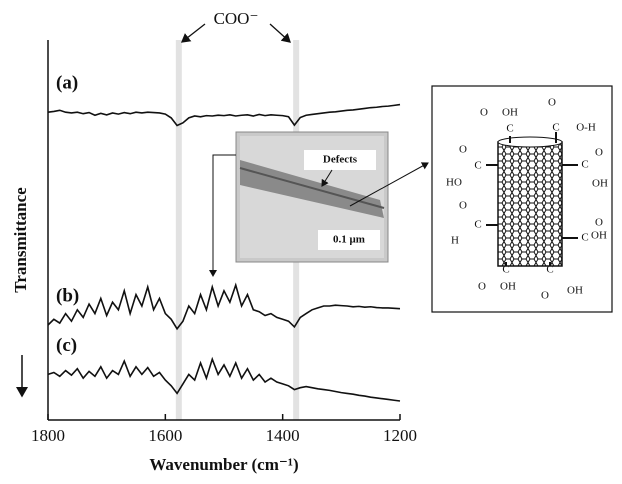  I want to click on x-tick-label: 1600, so click(165, 435).